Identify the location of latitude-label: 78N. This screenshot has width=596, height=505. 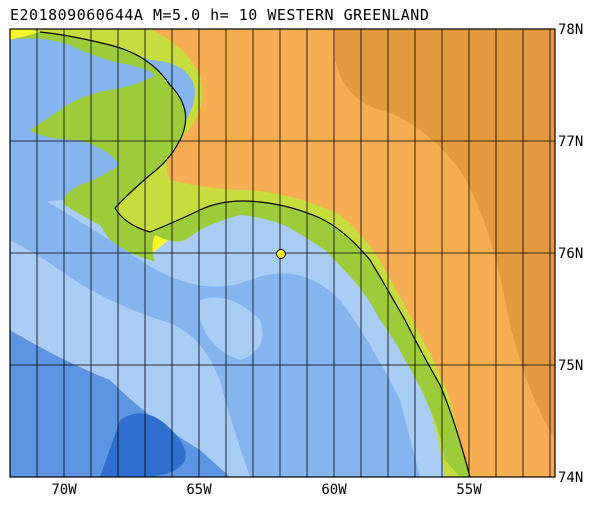
(571, 30).